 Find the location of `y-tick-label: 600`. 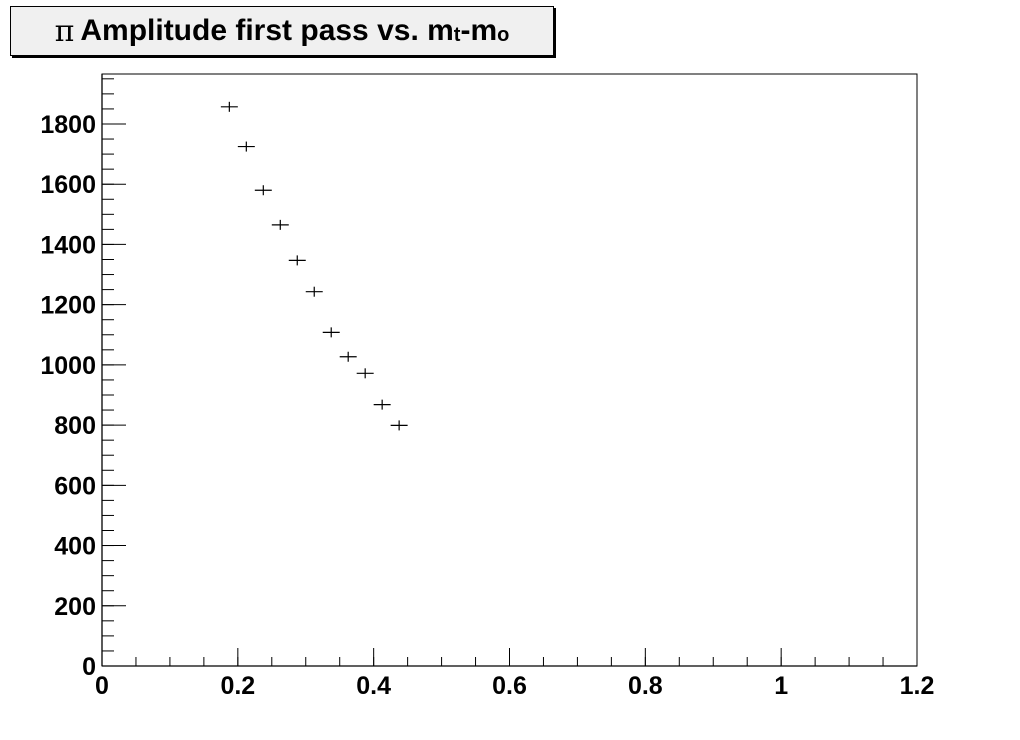

y-tick-label: 600 is located at coordinates (75, 486).